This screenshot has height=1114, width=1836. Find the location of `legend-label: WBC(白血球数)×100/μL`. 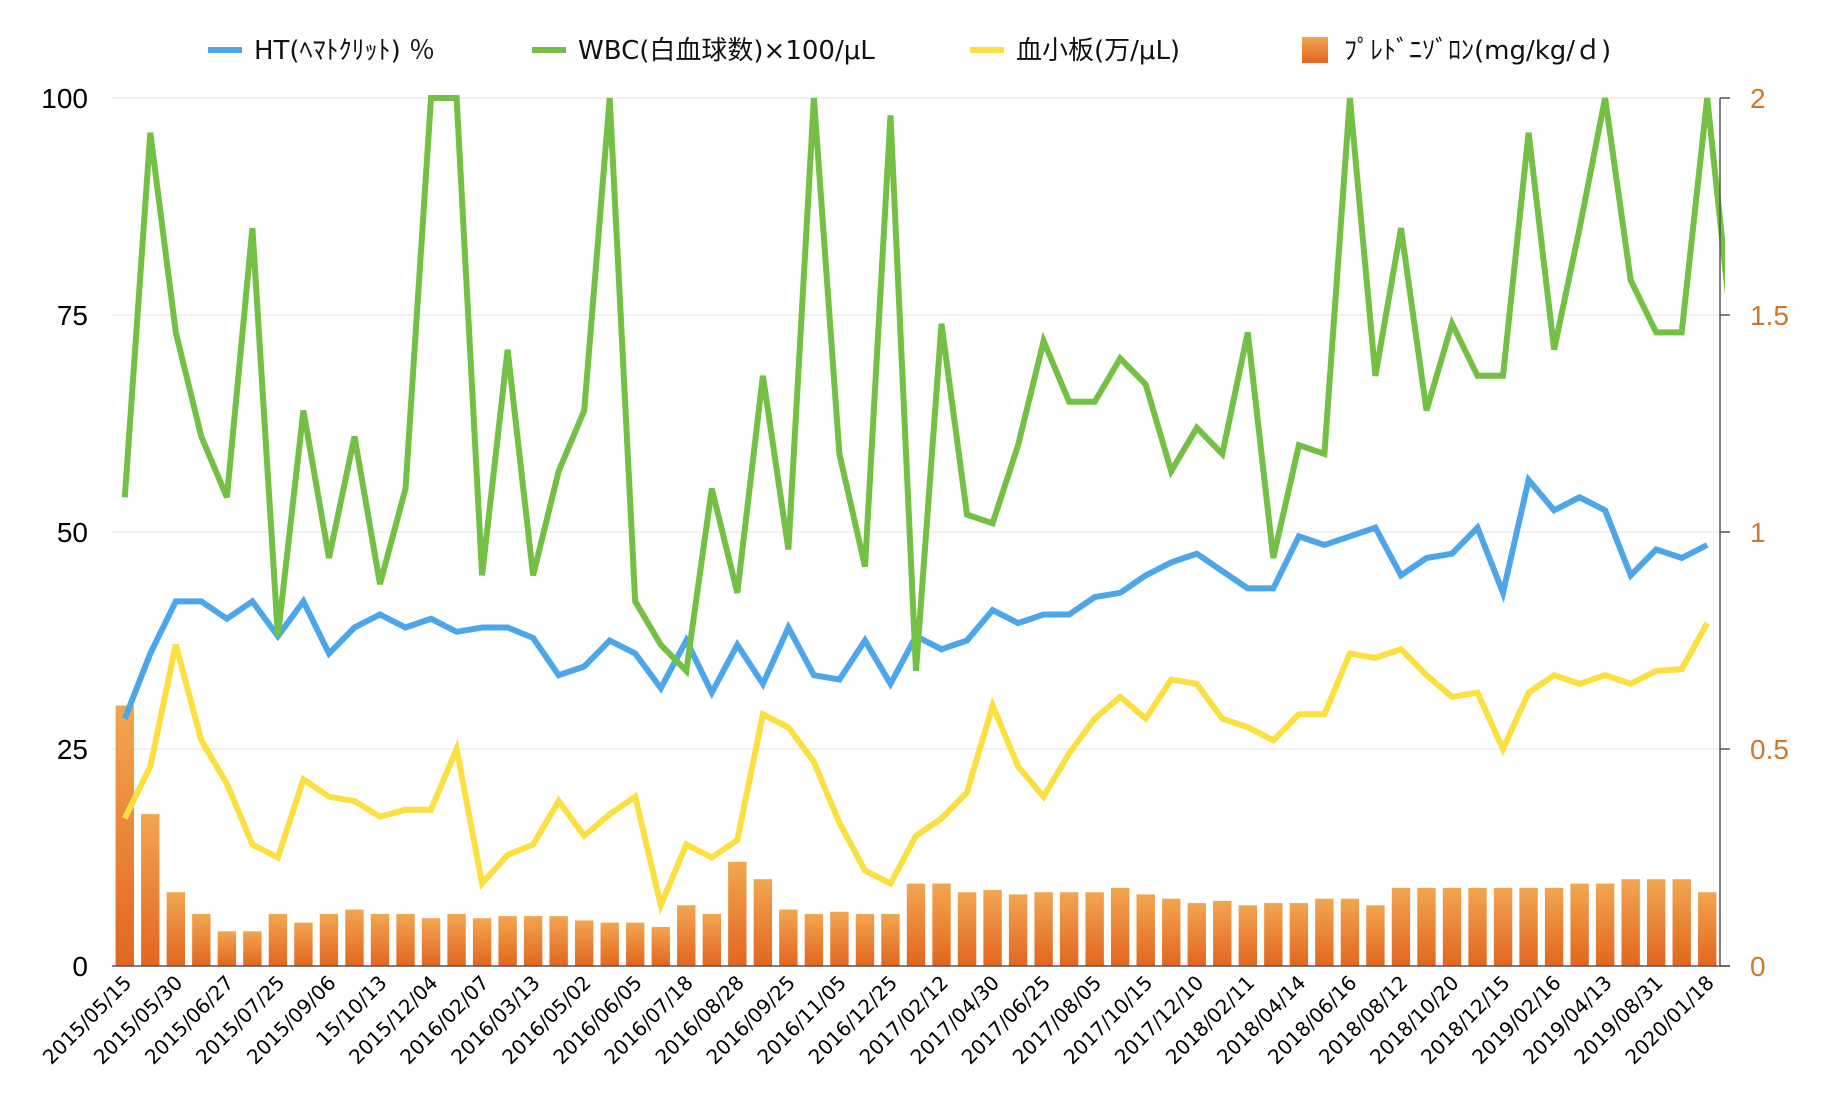

legend-label: WBC(白血球数)×100/μL is located at coordinates (726, 51).